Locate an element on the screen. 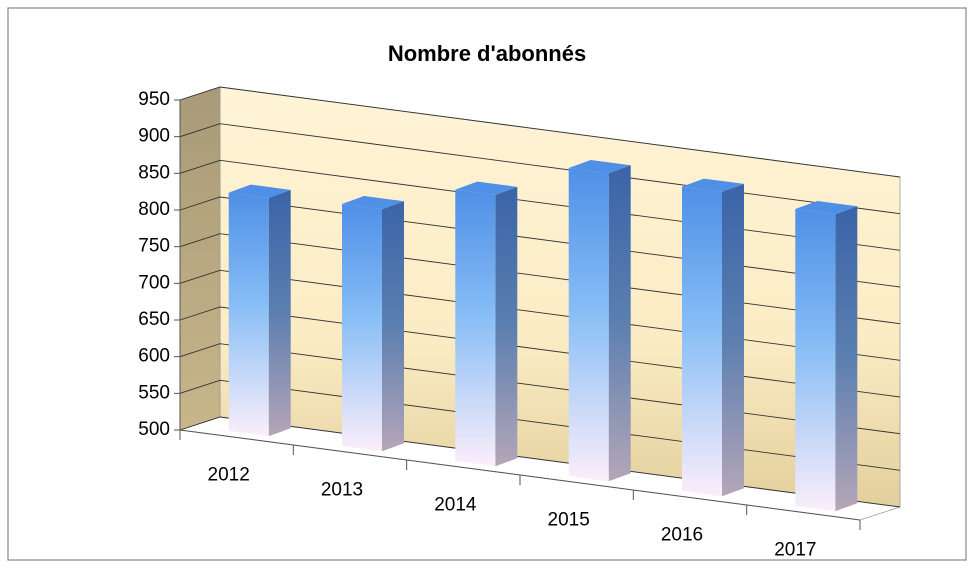 The height and width of the screenshot is (569, 975). y-tick-label: 600 is located at coordinates (154, 356).